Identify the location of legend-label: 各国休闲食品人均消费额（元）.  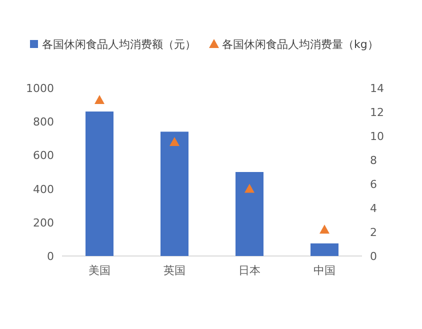
(119, 44).